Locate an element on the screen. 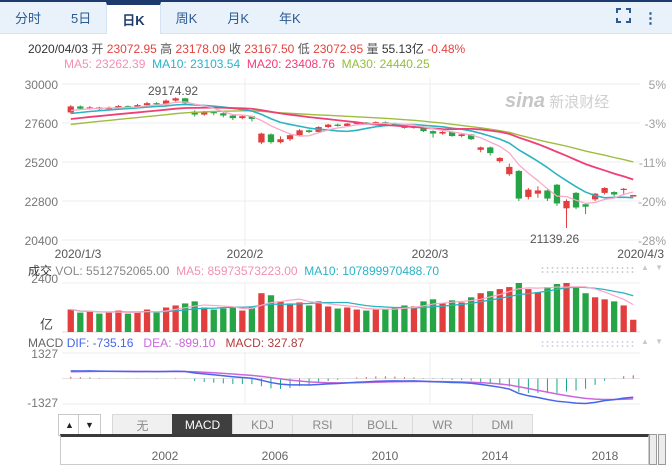 The height and width of the screenshot is (466, 672). high-value: 23178.09 is located at coordinates (200, 49).